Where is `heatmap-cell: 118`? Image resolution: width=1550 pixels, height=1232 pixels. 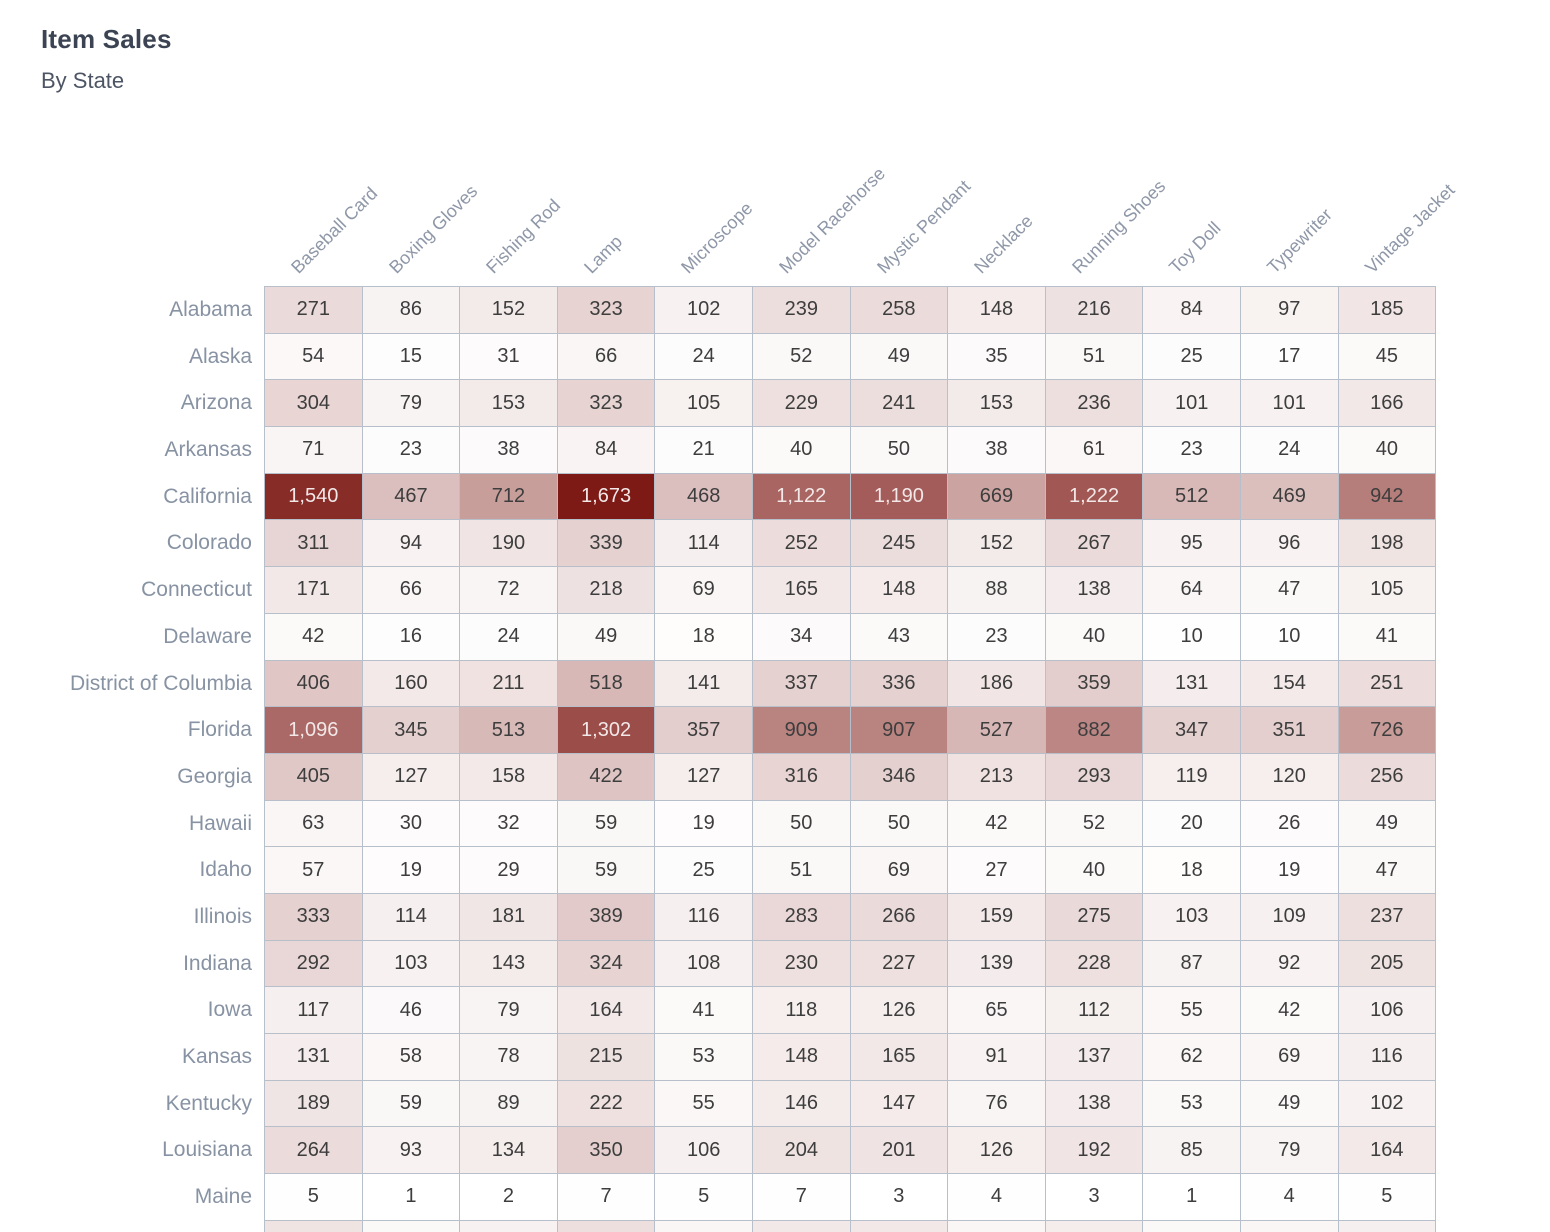
heatmap-cell: 118 is located at coordinates (801, 1010).